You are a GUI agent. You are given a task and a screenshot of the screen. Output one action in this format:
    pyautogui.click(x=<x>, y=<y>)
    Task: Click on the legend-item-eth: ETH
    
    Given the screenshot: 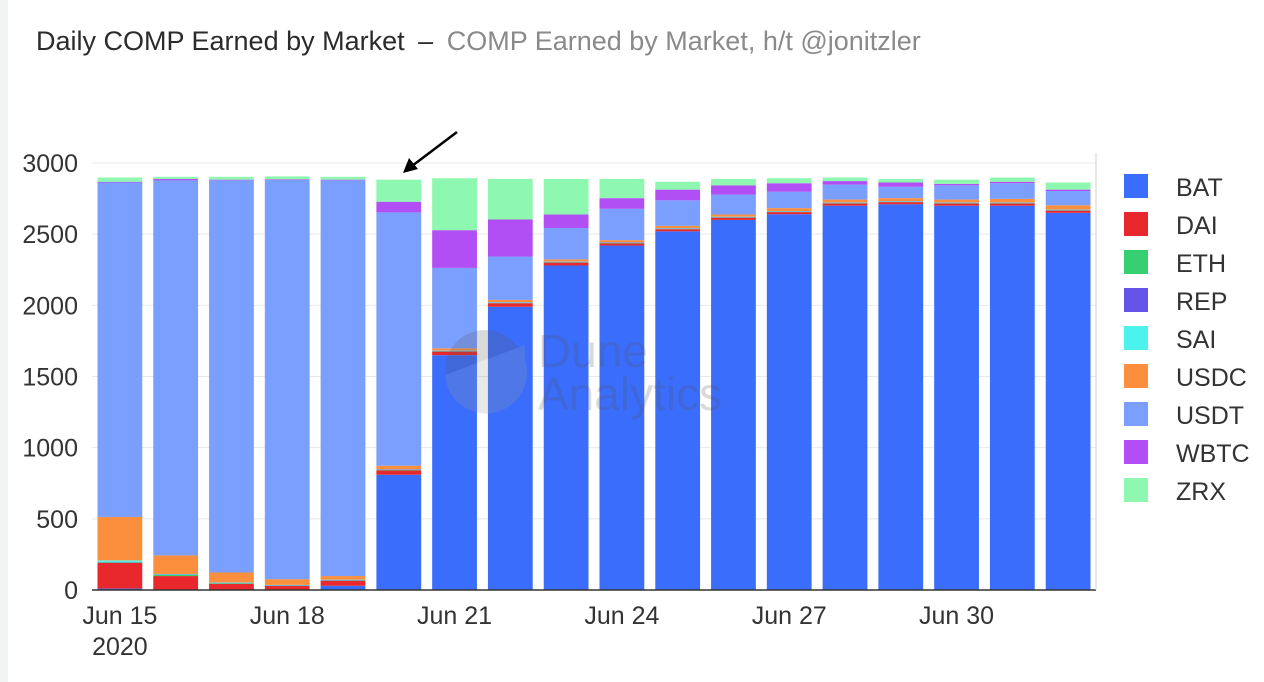 What is the action you would take?
    pyautogui.click(x=1175, y=264)
    